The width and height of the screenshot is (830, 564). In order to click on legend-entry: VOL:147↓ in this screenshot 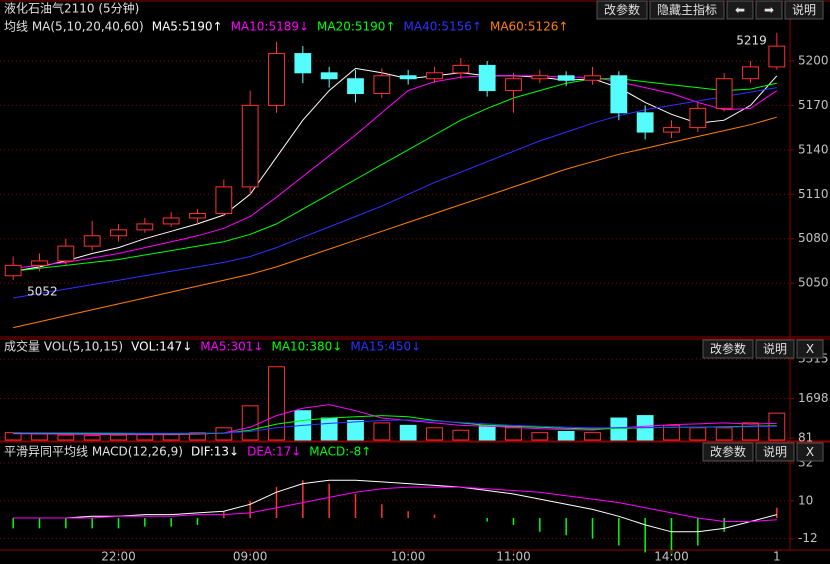, I will do `click(161, 347)`.